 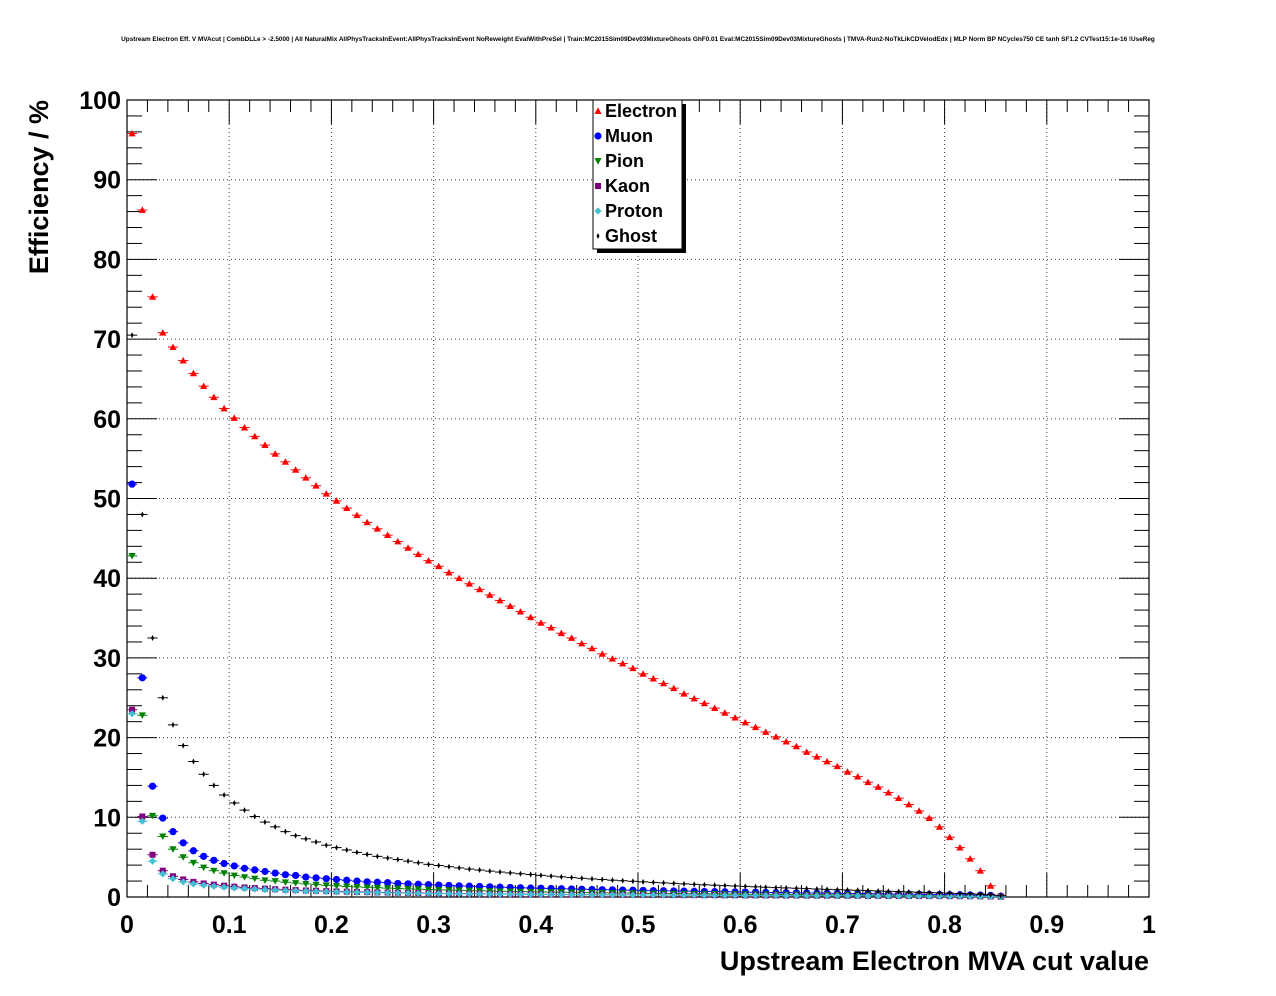 What do you see at coordinates (107, 500) in the screenshot?
I see `y-tick-label: 50` at bounding box center [107, 500].